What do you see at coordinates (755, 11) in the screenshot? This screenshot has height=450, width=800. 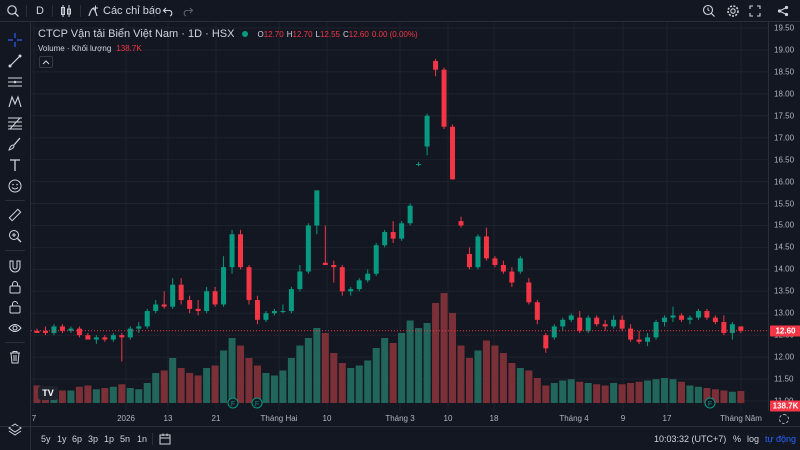 I see `fullscreen-icon` at bounding box center [755, 11].